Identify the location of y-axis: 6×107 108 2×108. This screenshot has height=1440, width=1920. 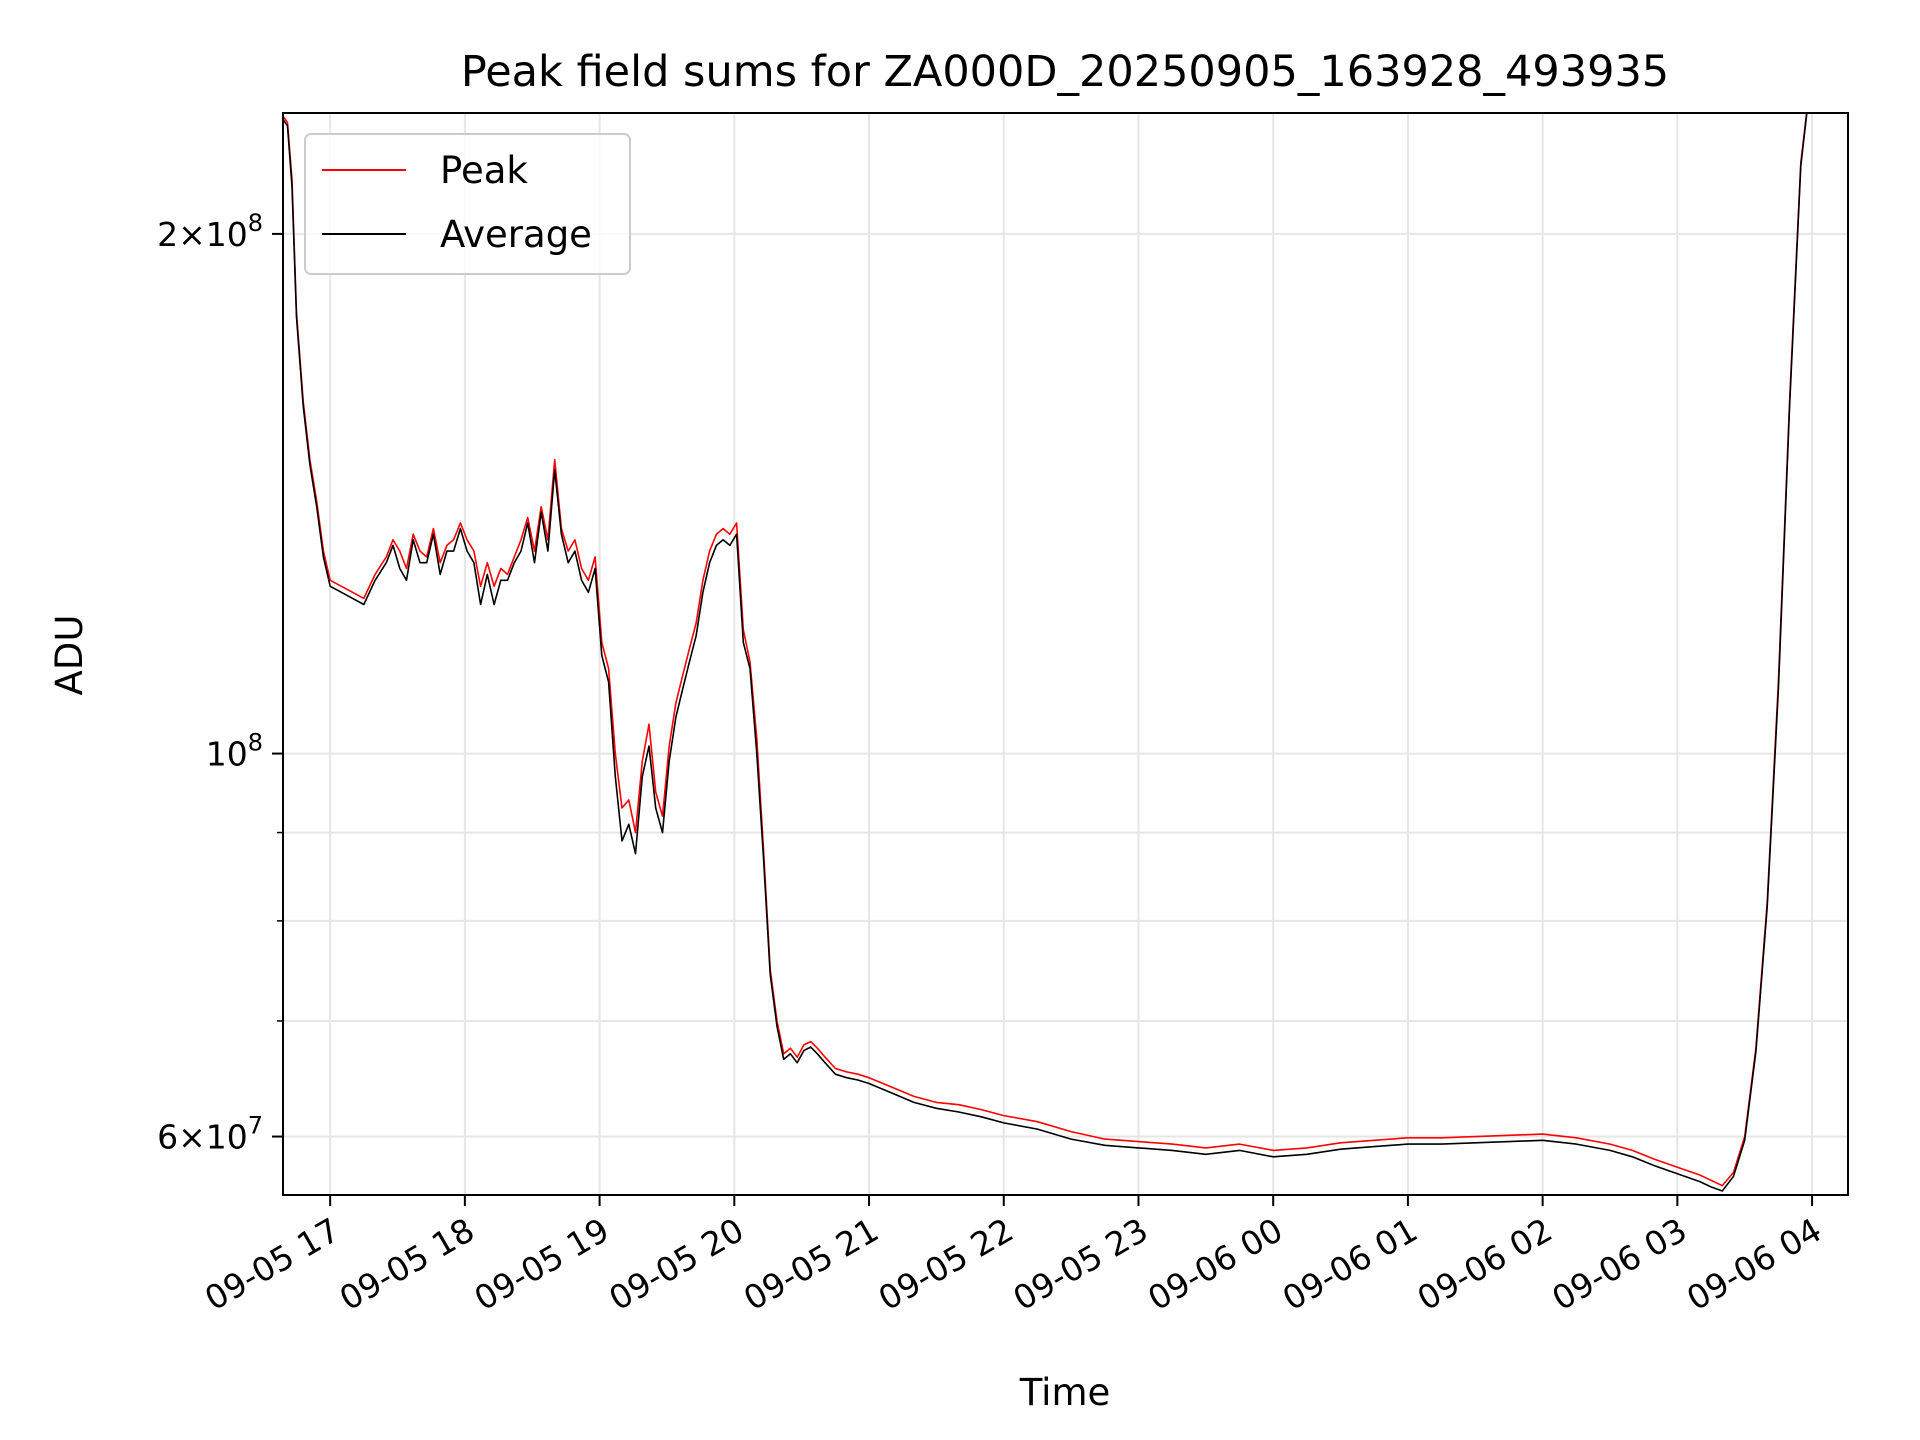
(220, 683).